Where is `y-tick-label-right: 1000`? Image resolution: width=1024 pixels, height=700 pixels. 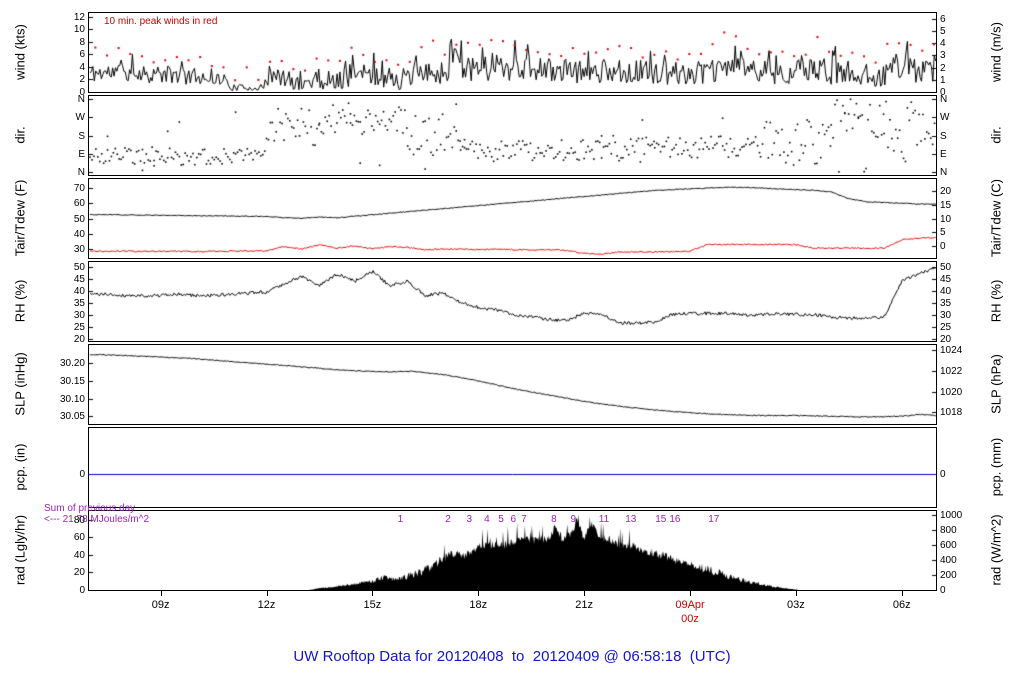 y-tick-label-right: 1000 is located at coordinates (951, 515).